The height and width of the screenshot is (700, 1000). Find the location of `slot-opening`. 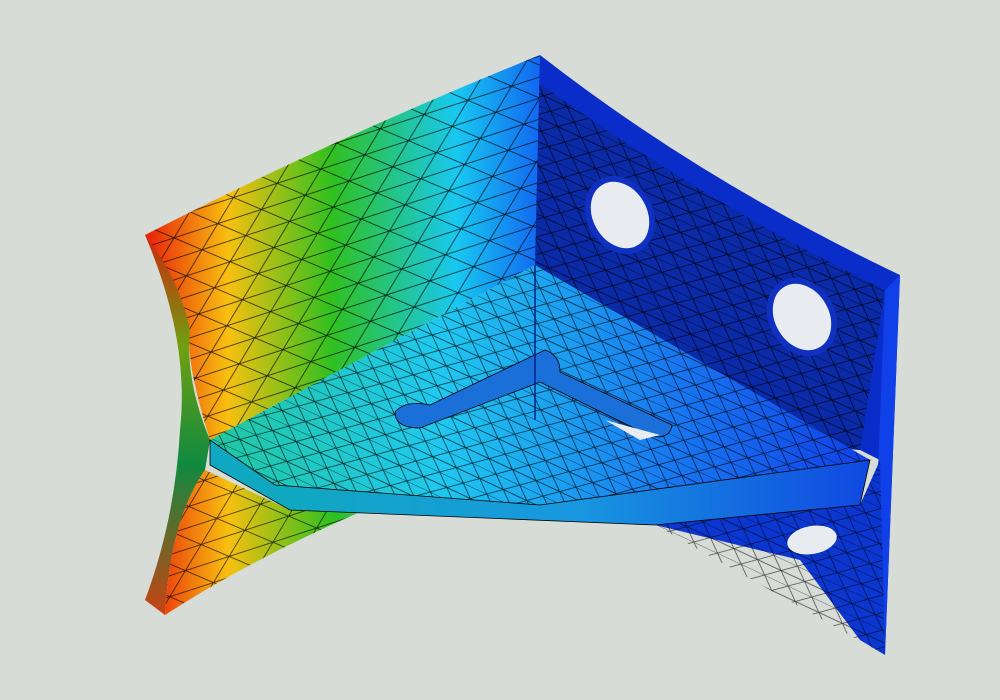

slot-opening is located at coordinates (632, 430).